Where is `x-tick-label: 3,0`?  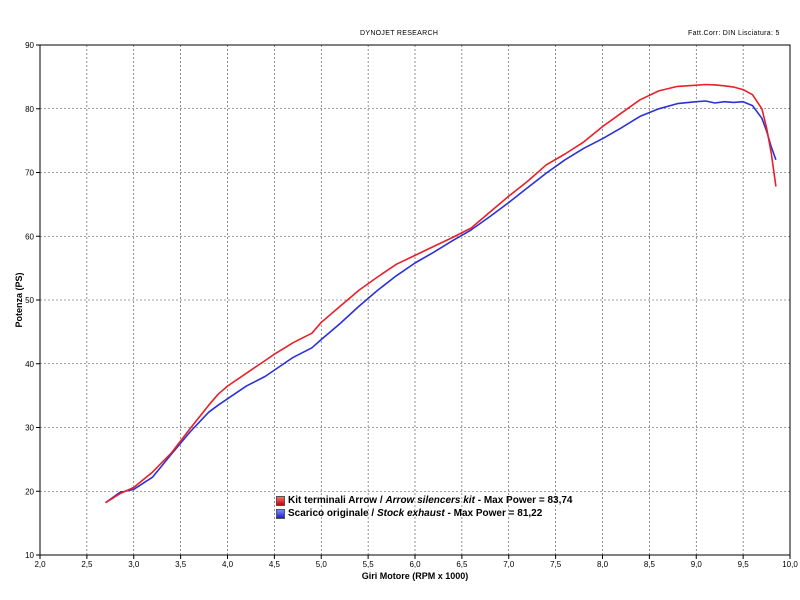 x-tick-label: 3,0 is located at coordinates (134, 564).